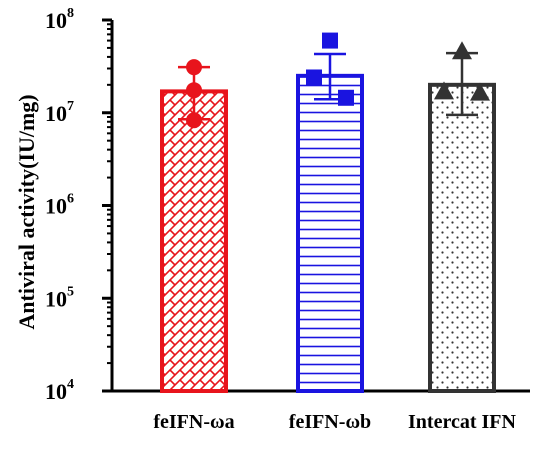 This screenshot has width=550, height=449. I want to click on y-tick-label-3: 10⁷, so click(59, 112).